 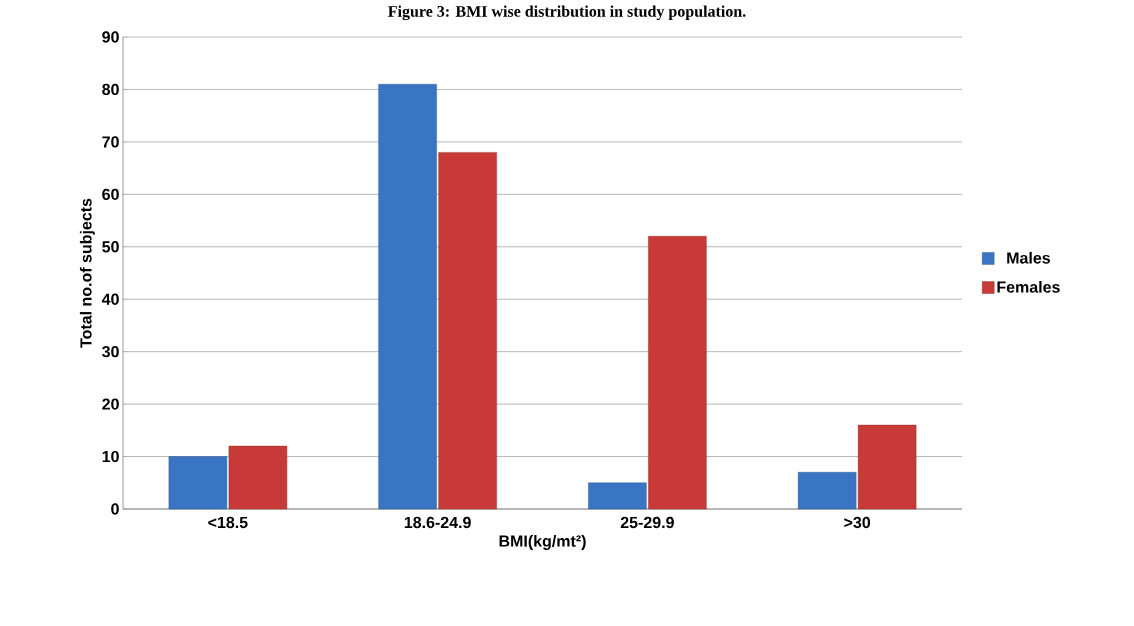 I want to click on legend-label: Males, so click(x=1028, y=257).